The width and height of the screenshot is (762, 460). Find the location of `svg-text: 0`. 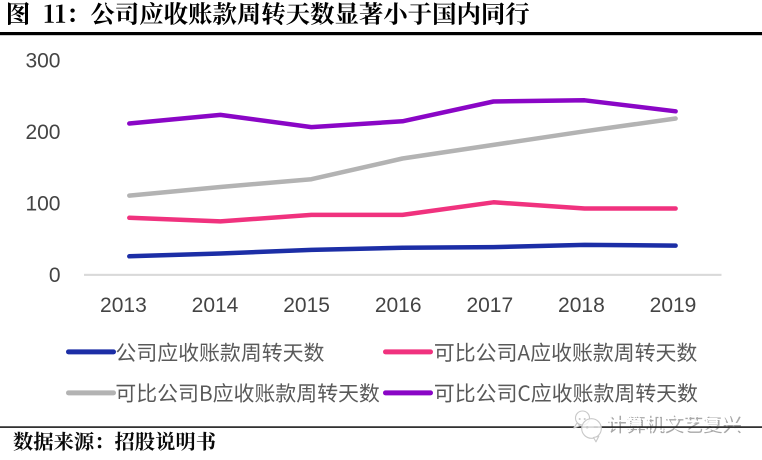

svg-text: 0 is located at coordinates (55, 275).